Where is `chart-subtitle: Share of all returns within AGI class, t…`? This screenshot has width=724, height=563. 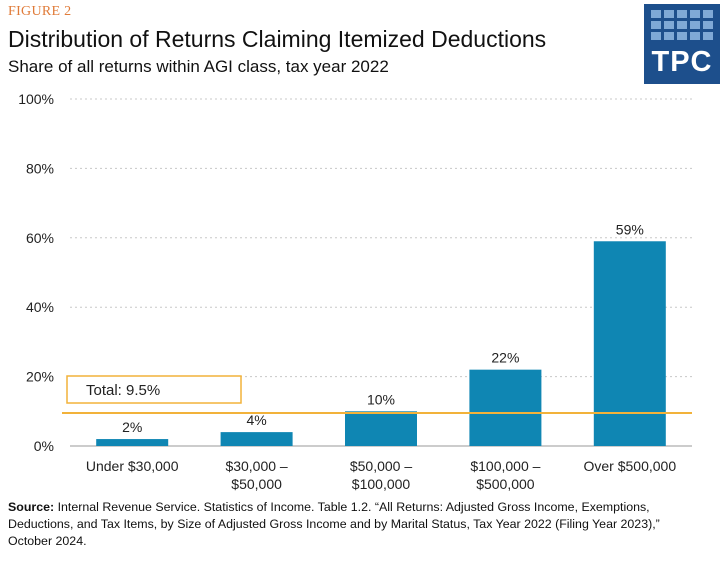 chart-subtitle: Share of all returns within AGI class, t… is located at coordinates (198, 66).